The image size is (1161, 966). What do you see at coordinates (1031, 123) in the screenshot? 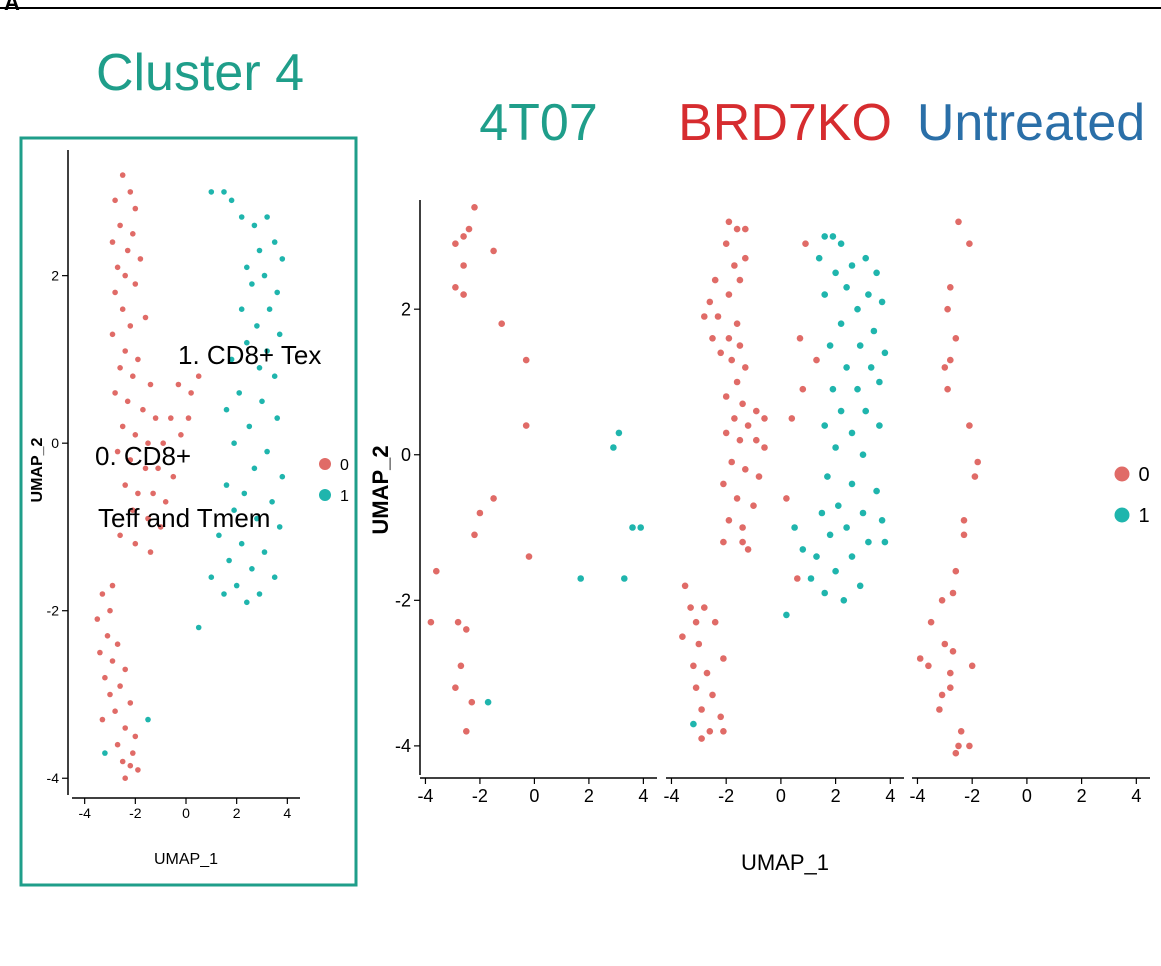
I see `facet-title: Untreated` at bounding box center [1031, 123].